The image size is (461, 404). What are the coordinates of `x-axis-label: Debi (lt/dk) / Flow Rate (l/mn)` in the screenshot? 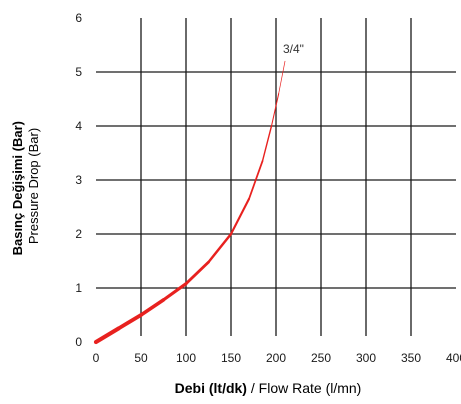 It's located at (268, 388).